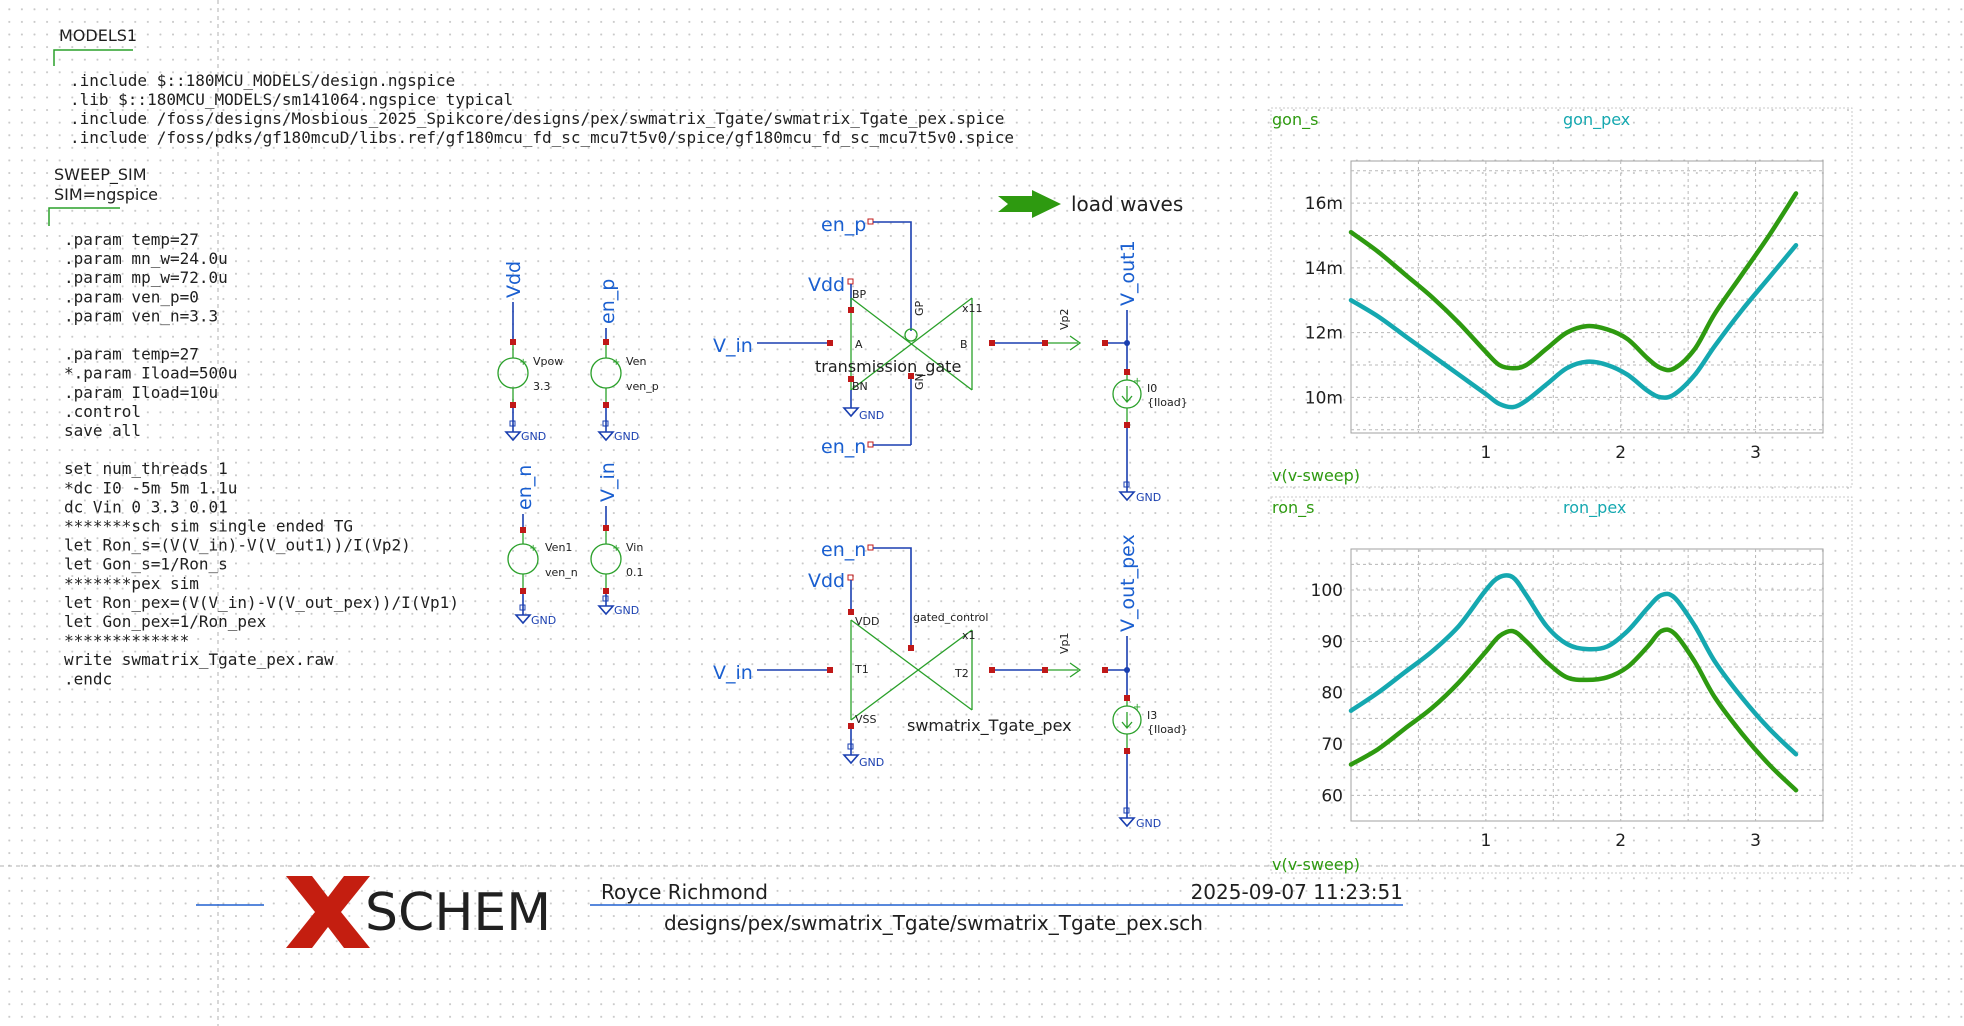  I want to click on ven1-source: en_n + Ven1 ven_n GND, so click(542, 546).